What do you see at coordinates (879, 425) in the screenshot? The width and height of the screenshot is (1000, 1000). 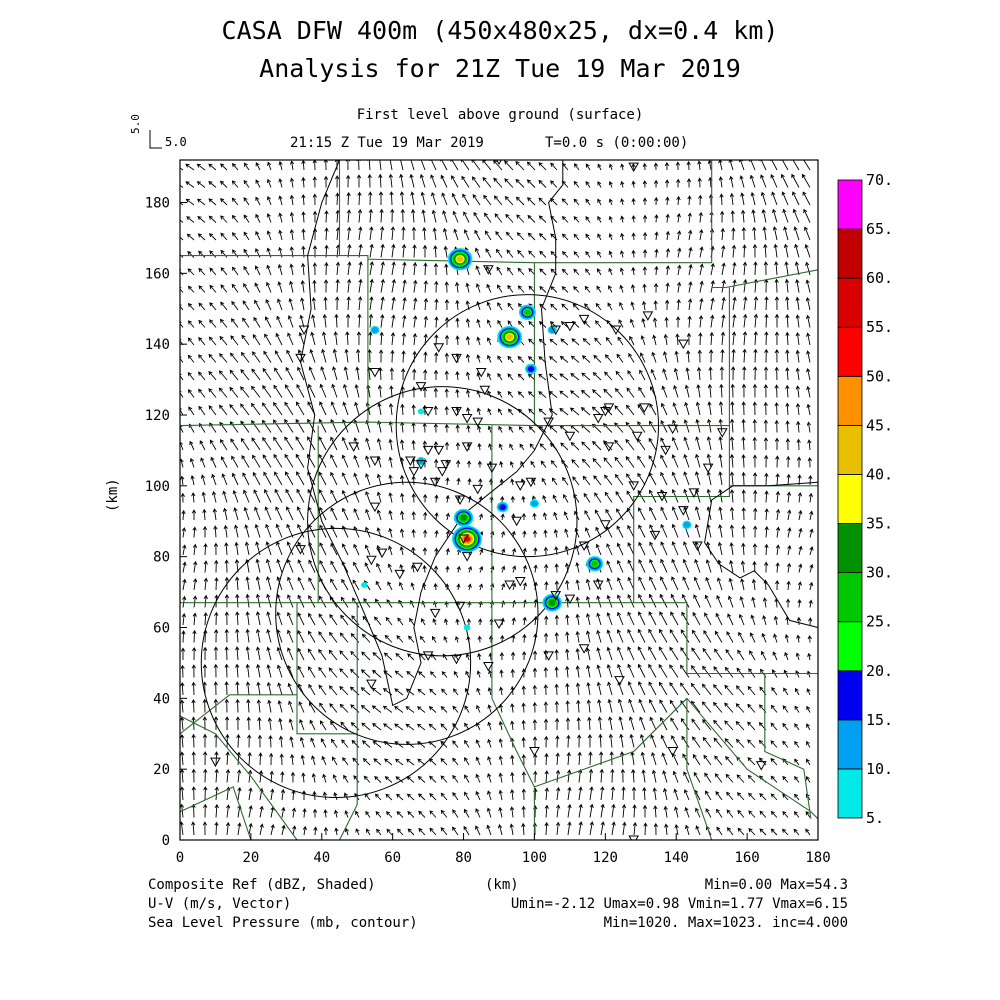 I see `colorbar-label: 45.` at bounding box center [879, 425].